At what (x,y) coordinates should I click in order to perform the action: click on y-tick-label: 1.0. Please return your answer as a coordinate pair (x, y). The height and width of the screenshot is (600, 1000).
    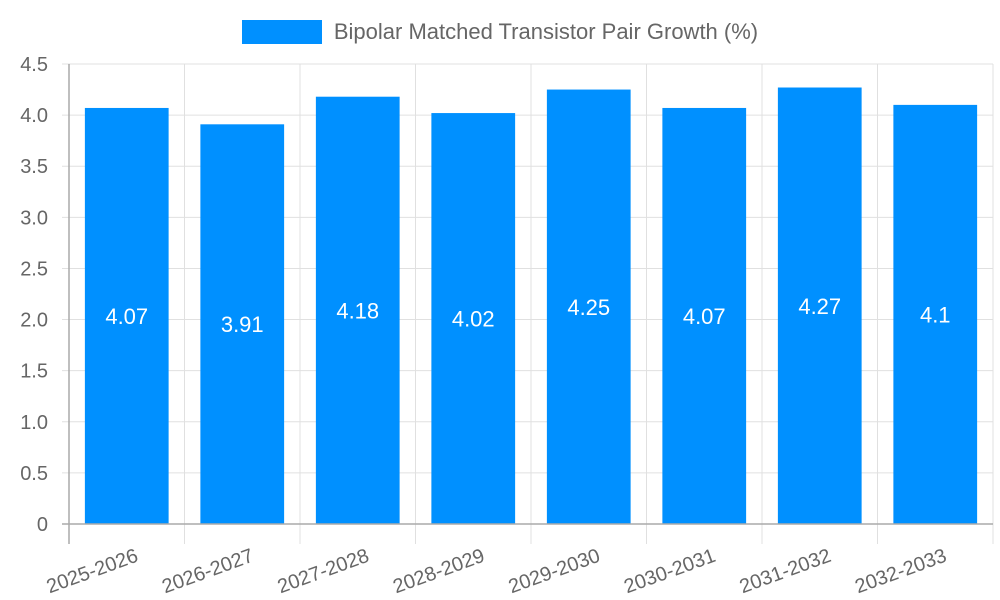
    Looking at the image, I should click on (34, 423).